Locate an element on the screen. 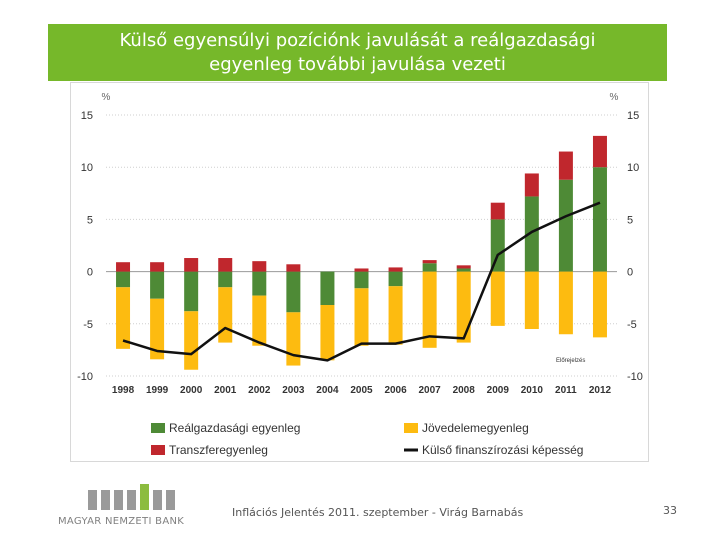 The image size is (720, 540). y-tick-left: 0 is located at coordinates (90, 273).